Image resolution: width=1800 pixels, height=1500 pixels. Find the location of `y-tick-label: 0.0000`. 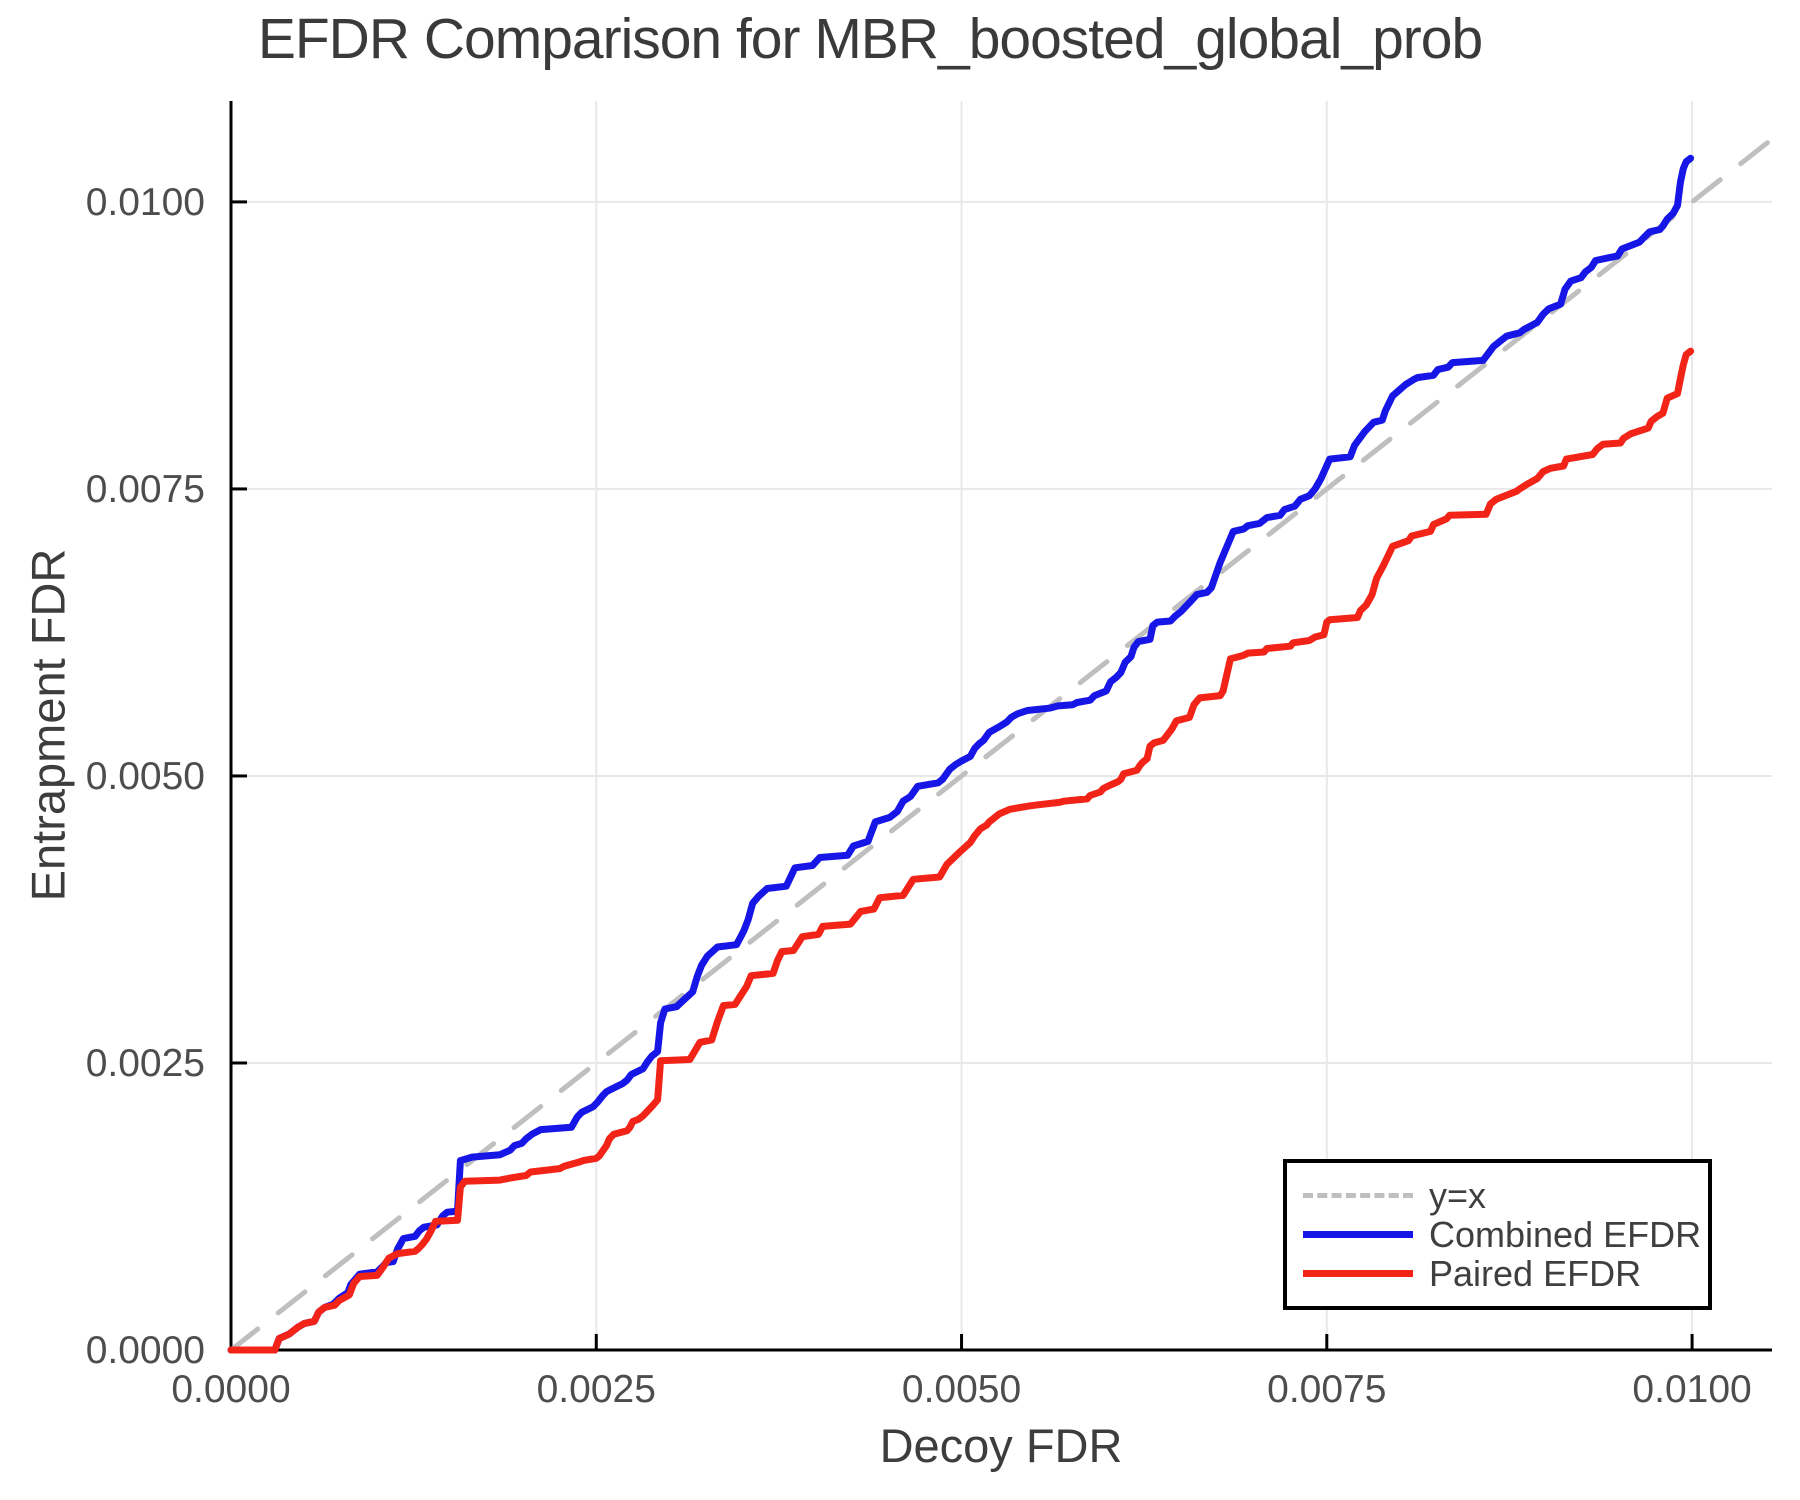

y-tick-label: 0.0000 is located at coordinates (145, 1350).